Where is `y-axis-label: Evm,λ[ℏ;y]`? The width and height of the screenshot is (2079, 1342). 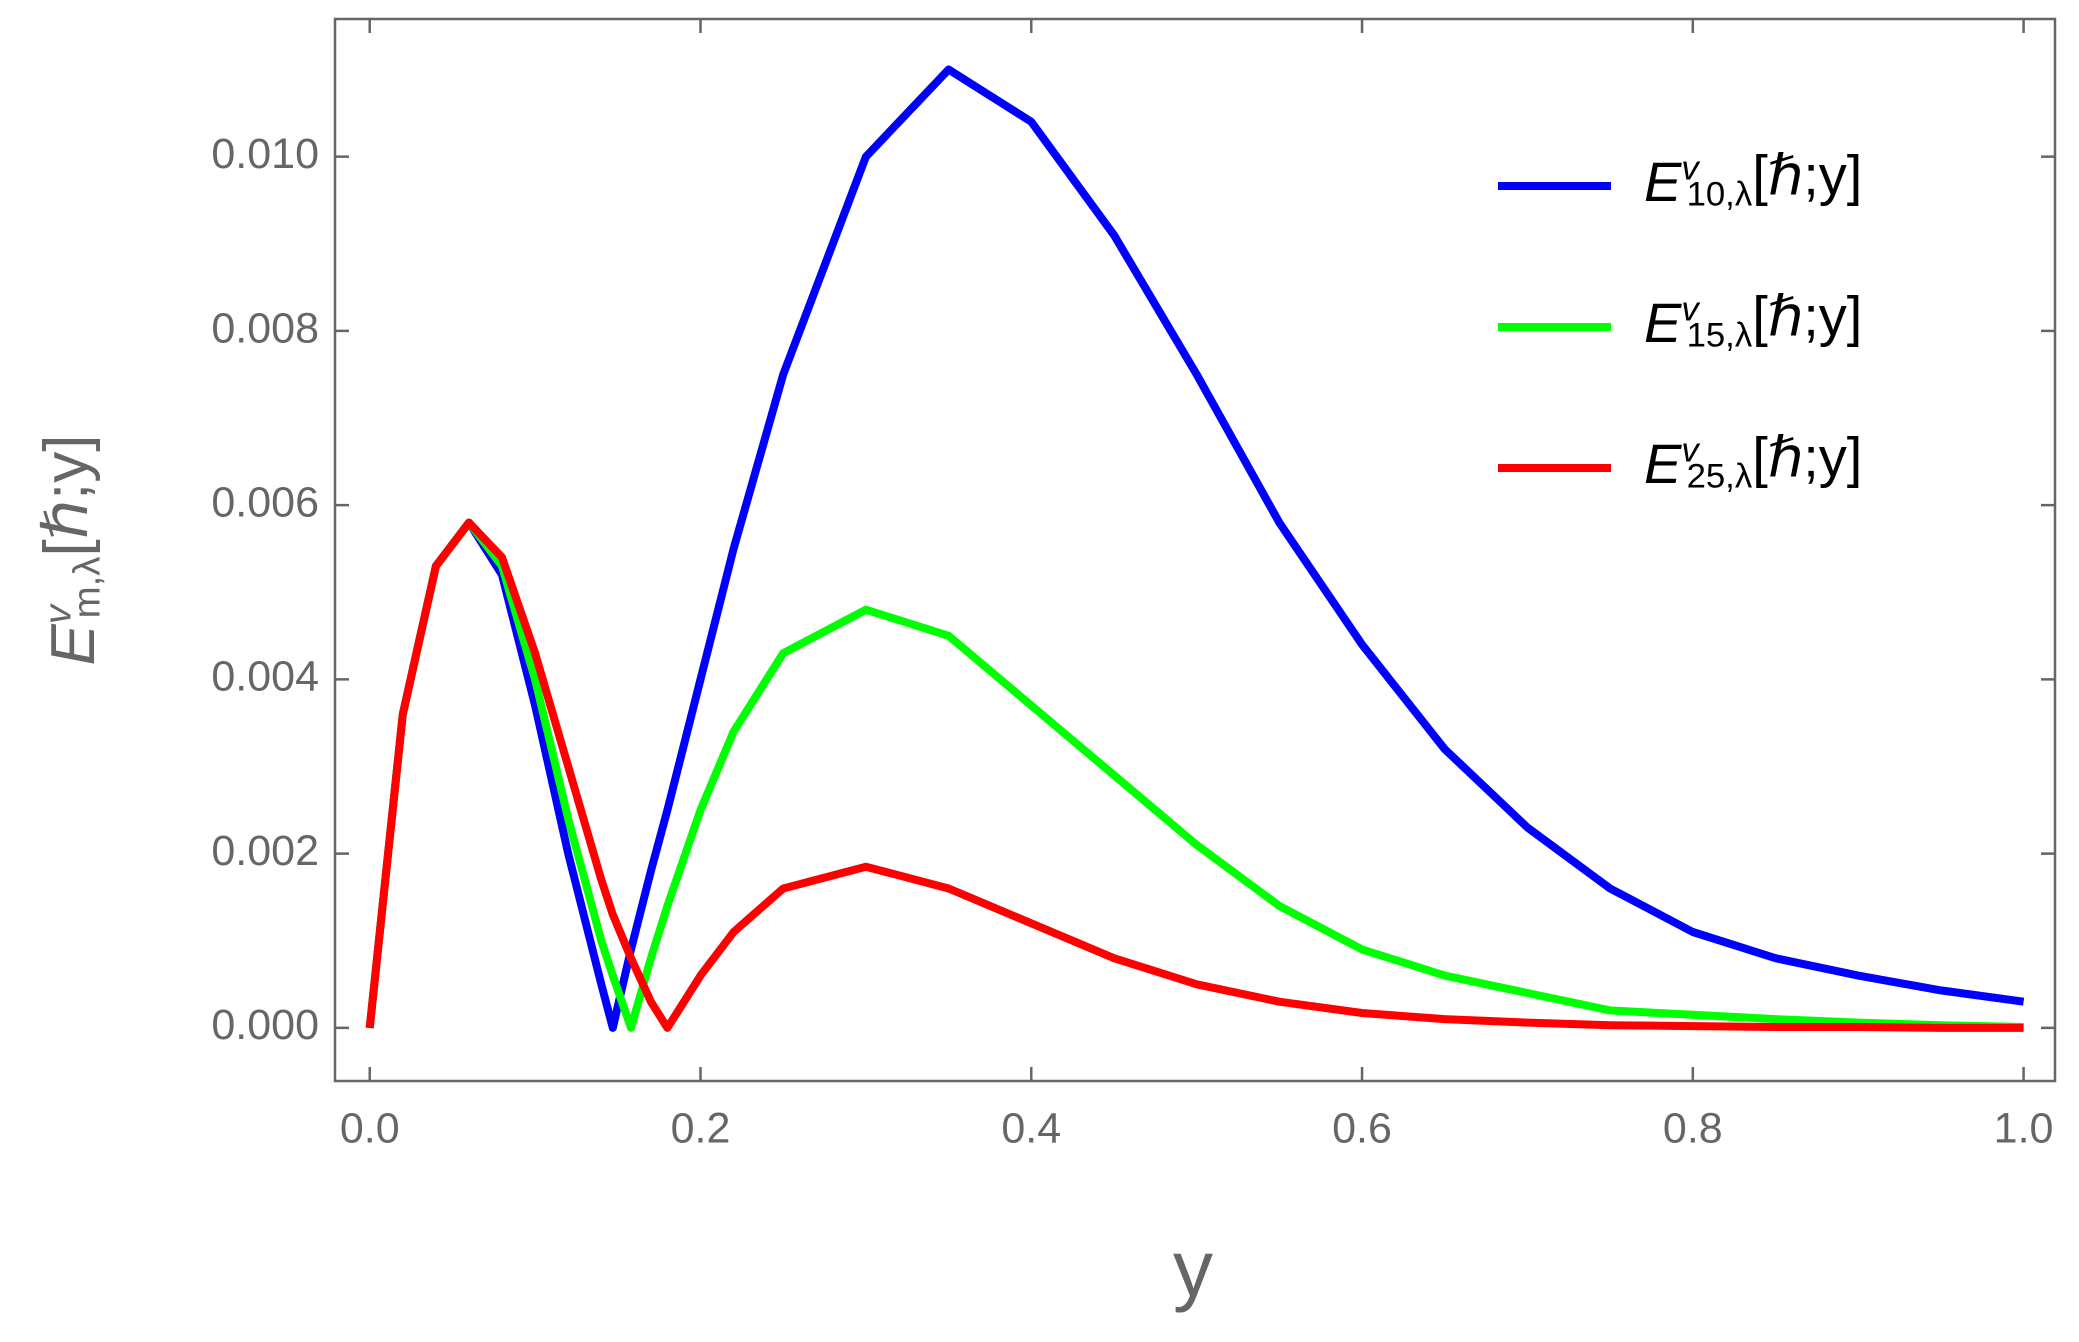
y-axis-label: Evm,λ[ℏ;y] is located at coordinates (70, 549).